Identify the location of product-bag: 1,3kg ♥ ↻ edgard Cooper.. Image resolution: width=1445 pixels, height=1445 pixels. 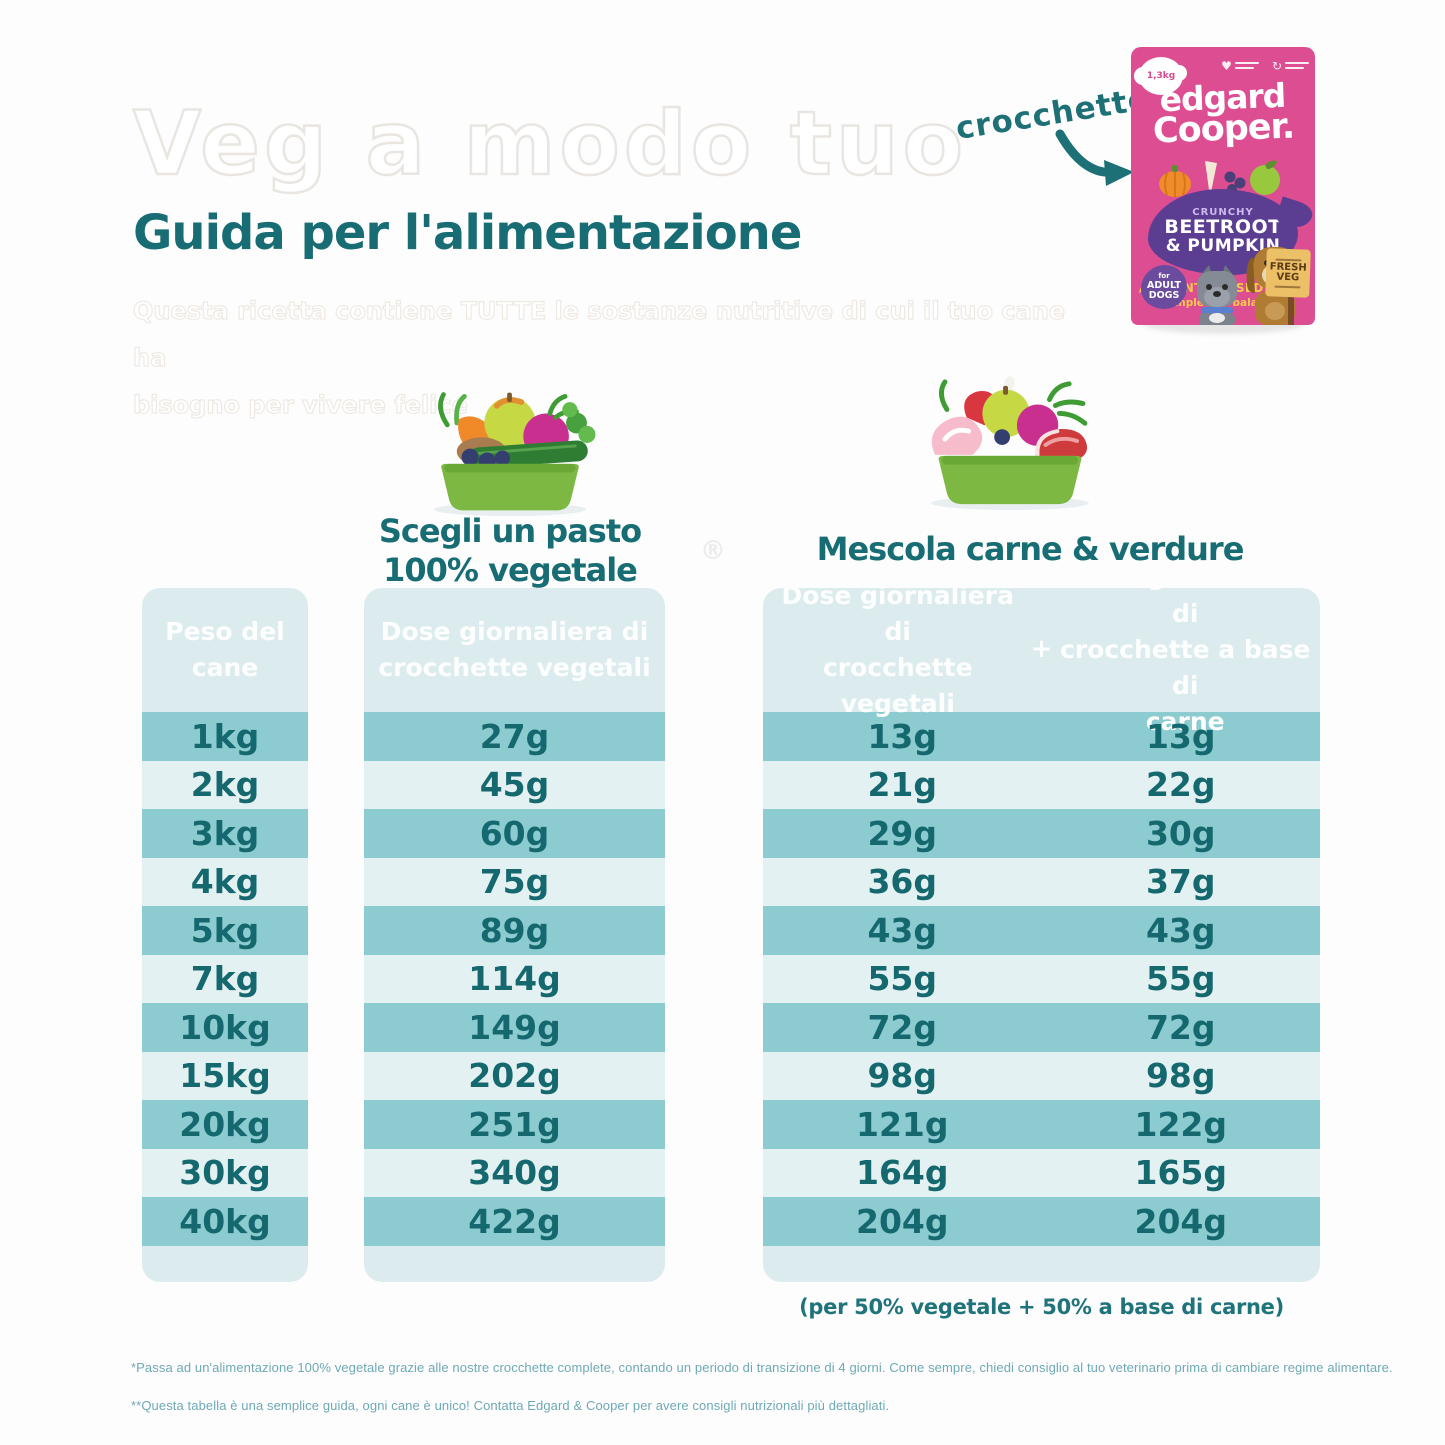
(1223, 186).